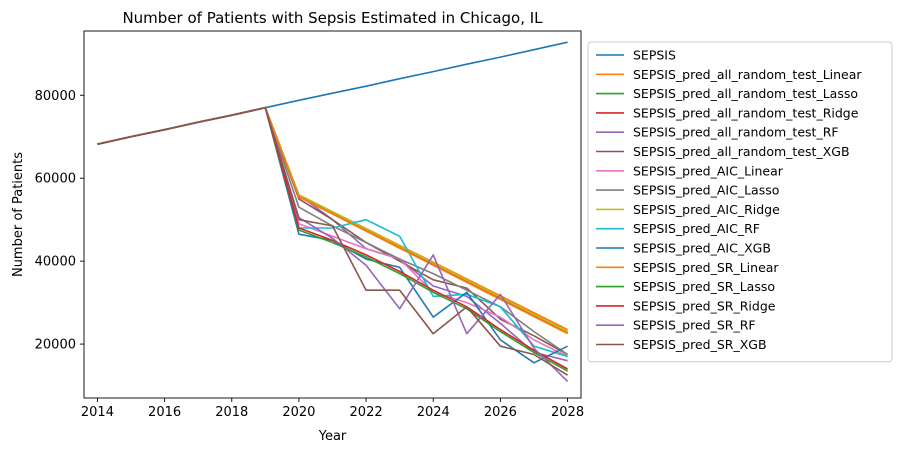  I want to click on x-tick-label: 2020, so click(298, 412).